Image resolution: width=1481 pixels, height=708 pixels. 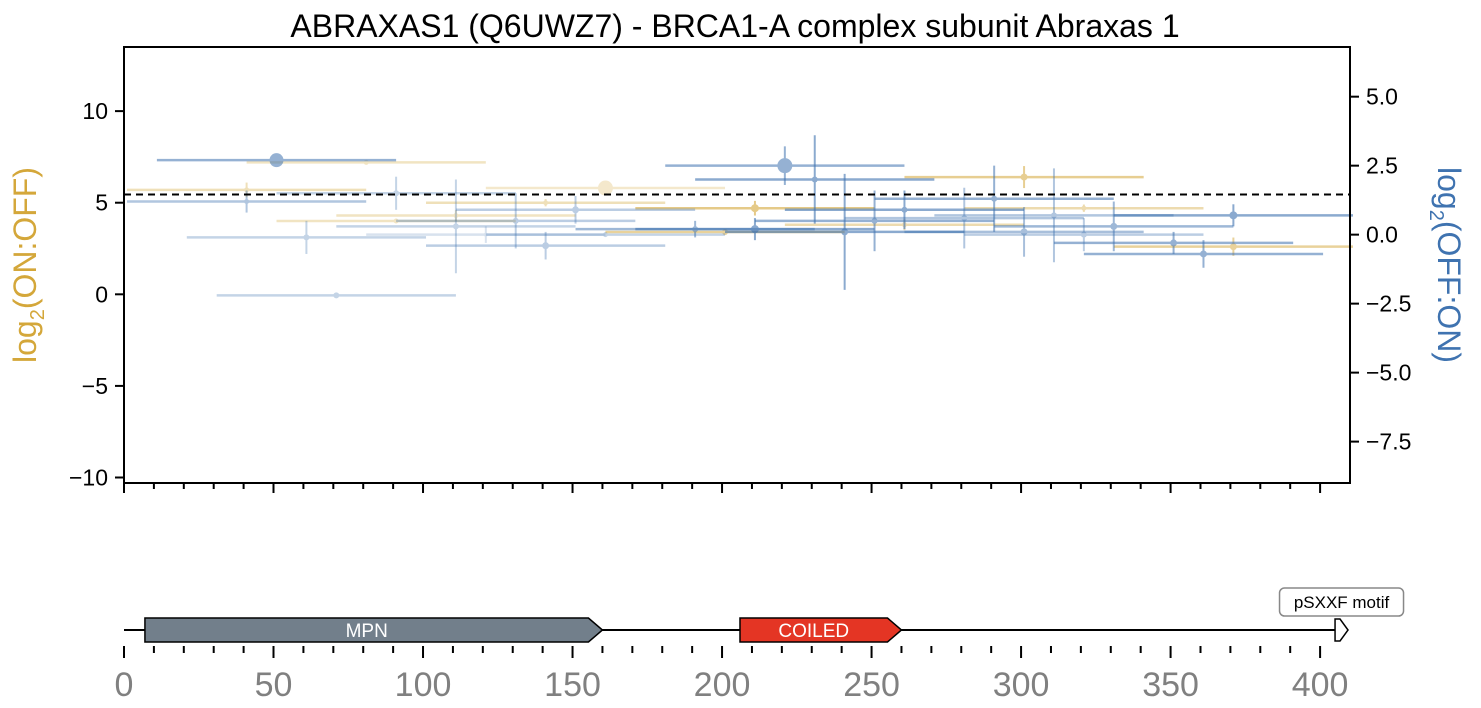 What do you see at coordinates (1382, 235) in the screenshot?
I see `right-tick-label: 0.0` at bounding box center [1382, 235].